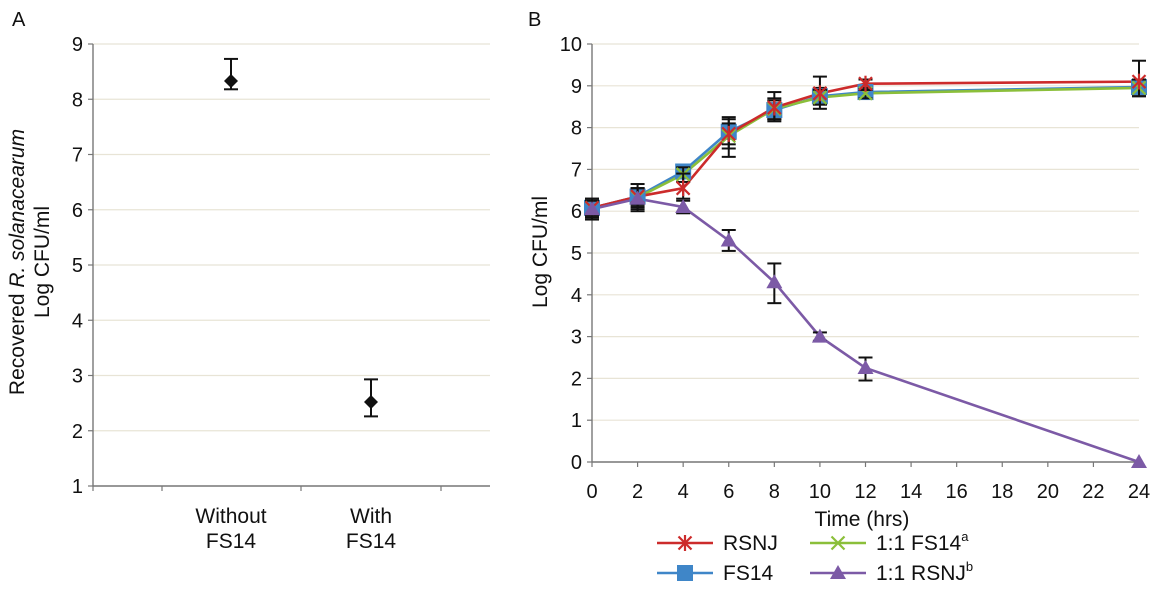  What do you see at coordinates (637, 492) in the screenshot?
I see `panel-b-x-tick-label: 2` at bounding box center [637, 492].